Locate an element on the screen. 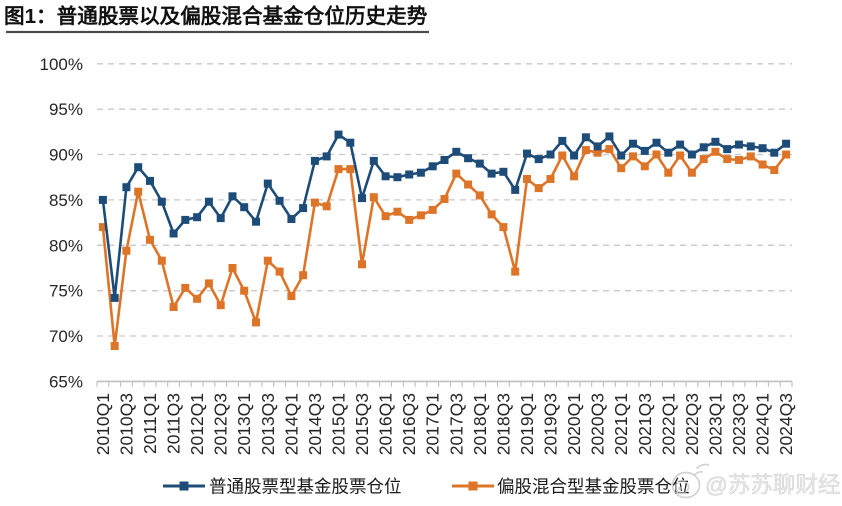 The height and width of the screenshot is (506, 842). svg-text: @苏苏聊财经 is located at coordinates (772, 485).